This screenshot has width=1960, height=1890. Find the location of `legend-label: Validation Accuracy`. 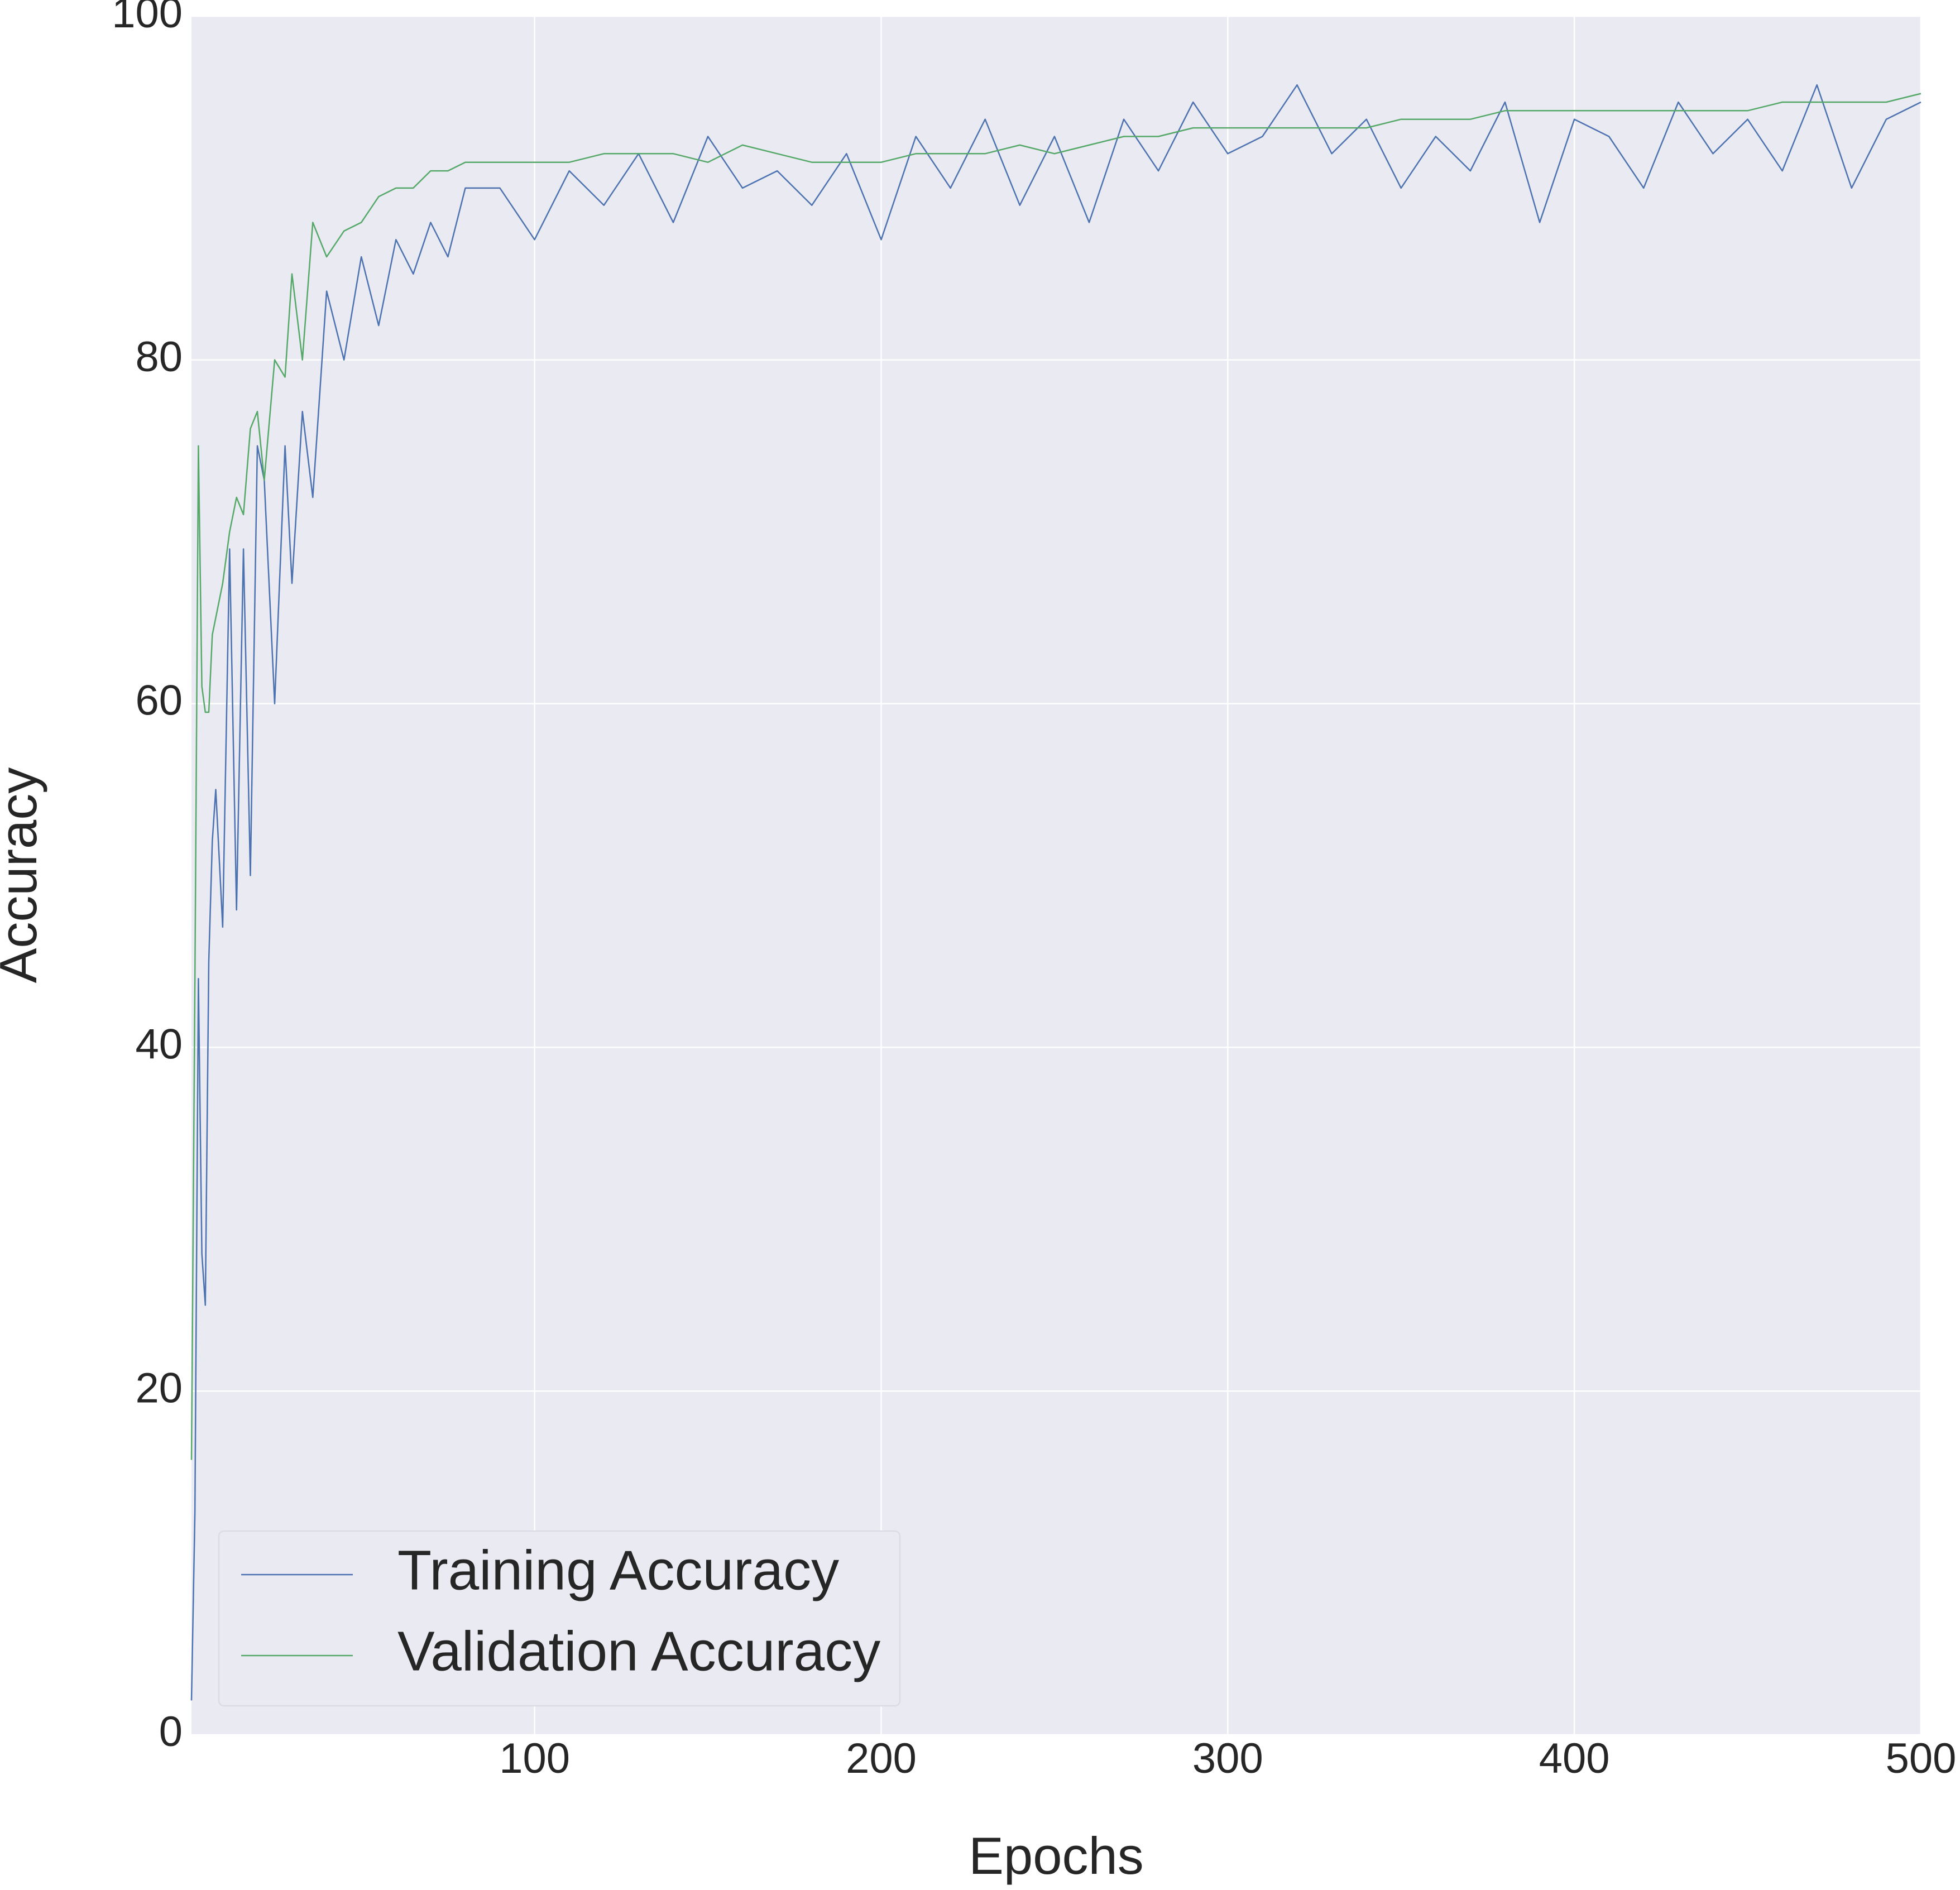

legend-label: Validation Accuracy is located at coordinates (638, 1651).